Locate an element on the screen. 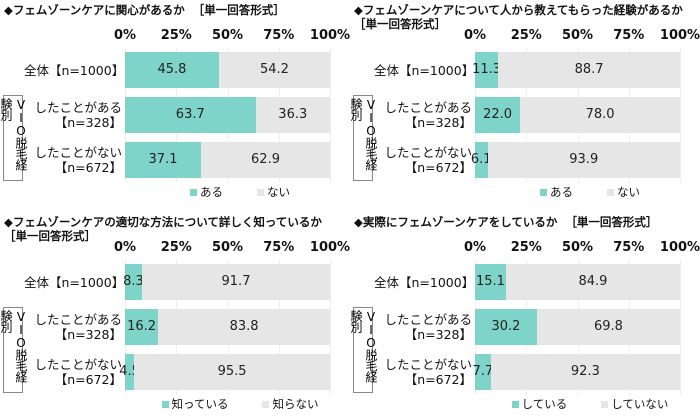 Image resolution: width=700 pixels, height=419 pixels. value-label: 8.3 is located at coordinates (133, 281).